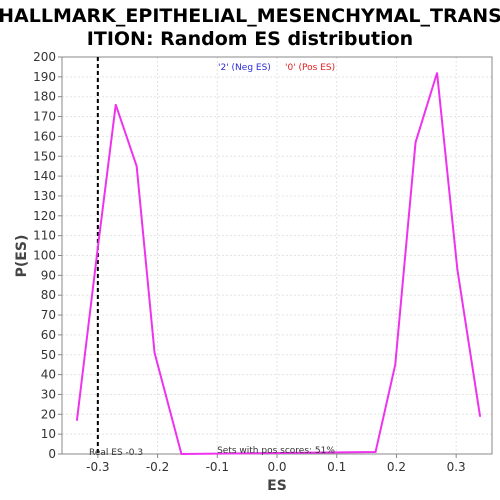 The height and width of the screenshot is (500, 500). I want to click on y-tick-label-5: 50, so click(48, 355).